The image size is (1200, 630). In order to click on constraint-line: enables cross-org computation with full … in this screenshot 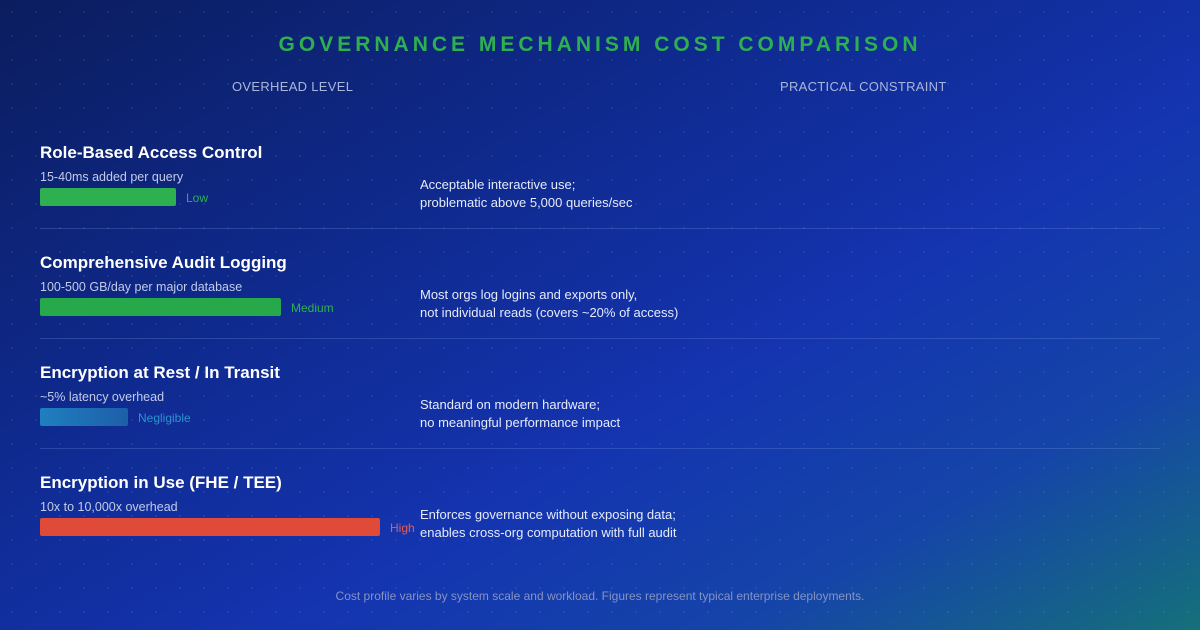, I will do `click(548, 532)`.